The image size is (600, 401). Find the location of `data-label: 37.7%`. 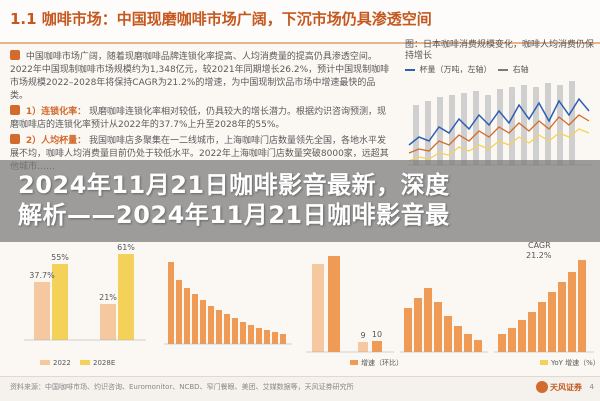

data-label: 37.7% is located at coordinates (42, 275).